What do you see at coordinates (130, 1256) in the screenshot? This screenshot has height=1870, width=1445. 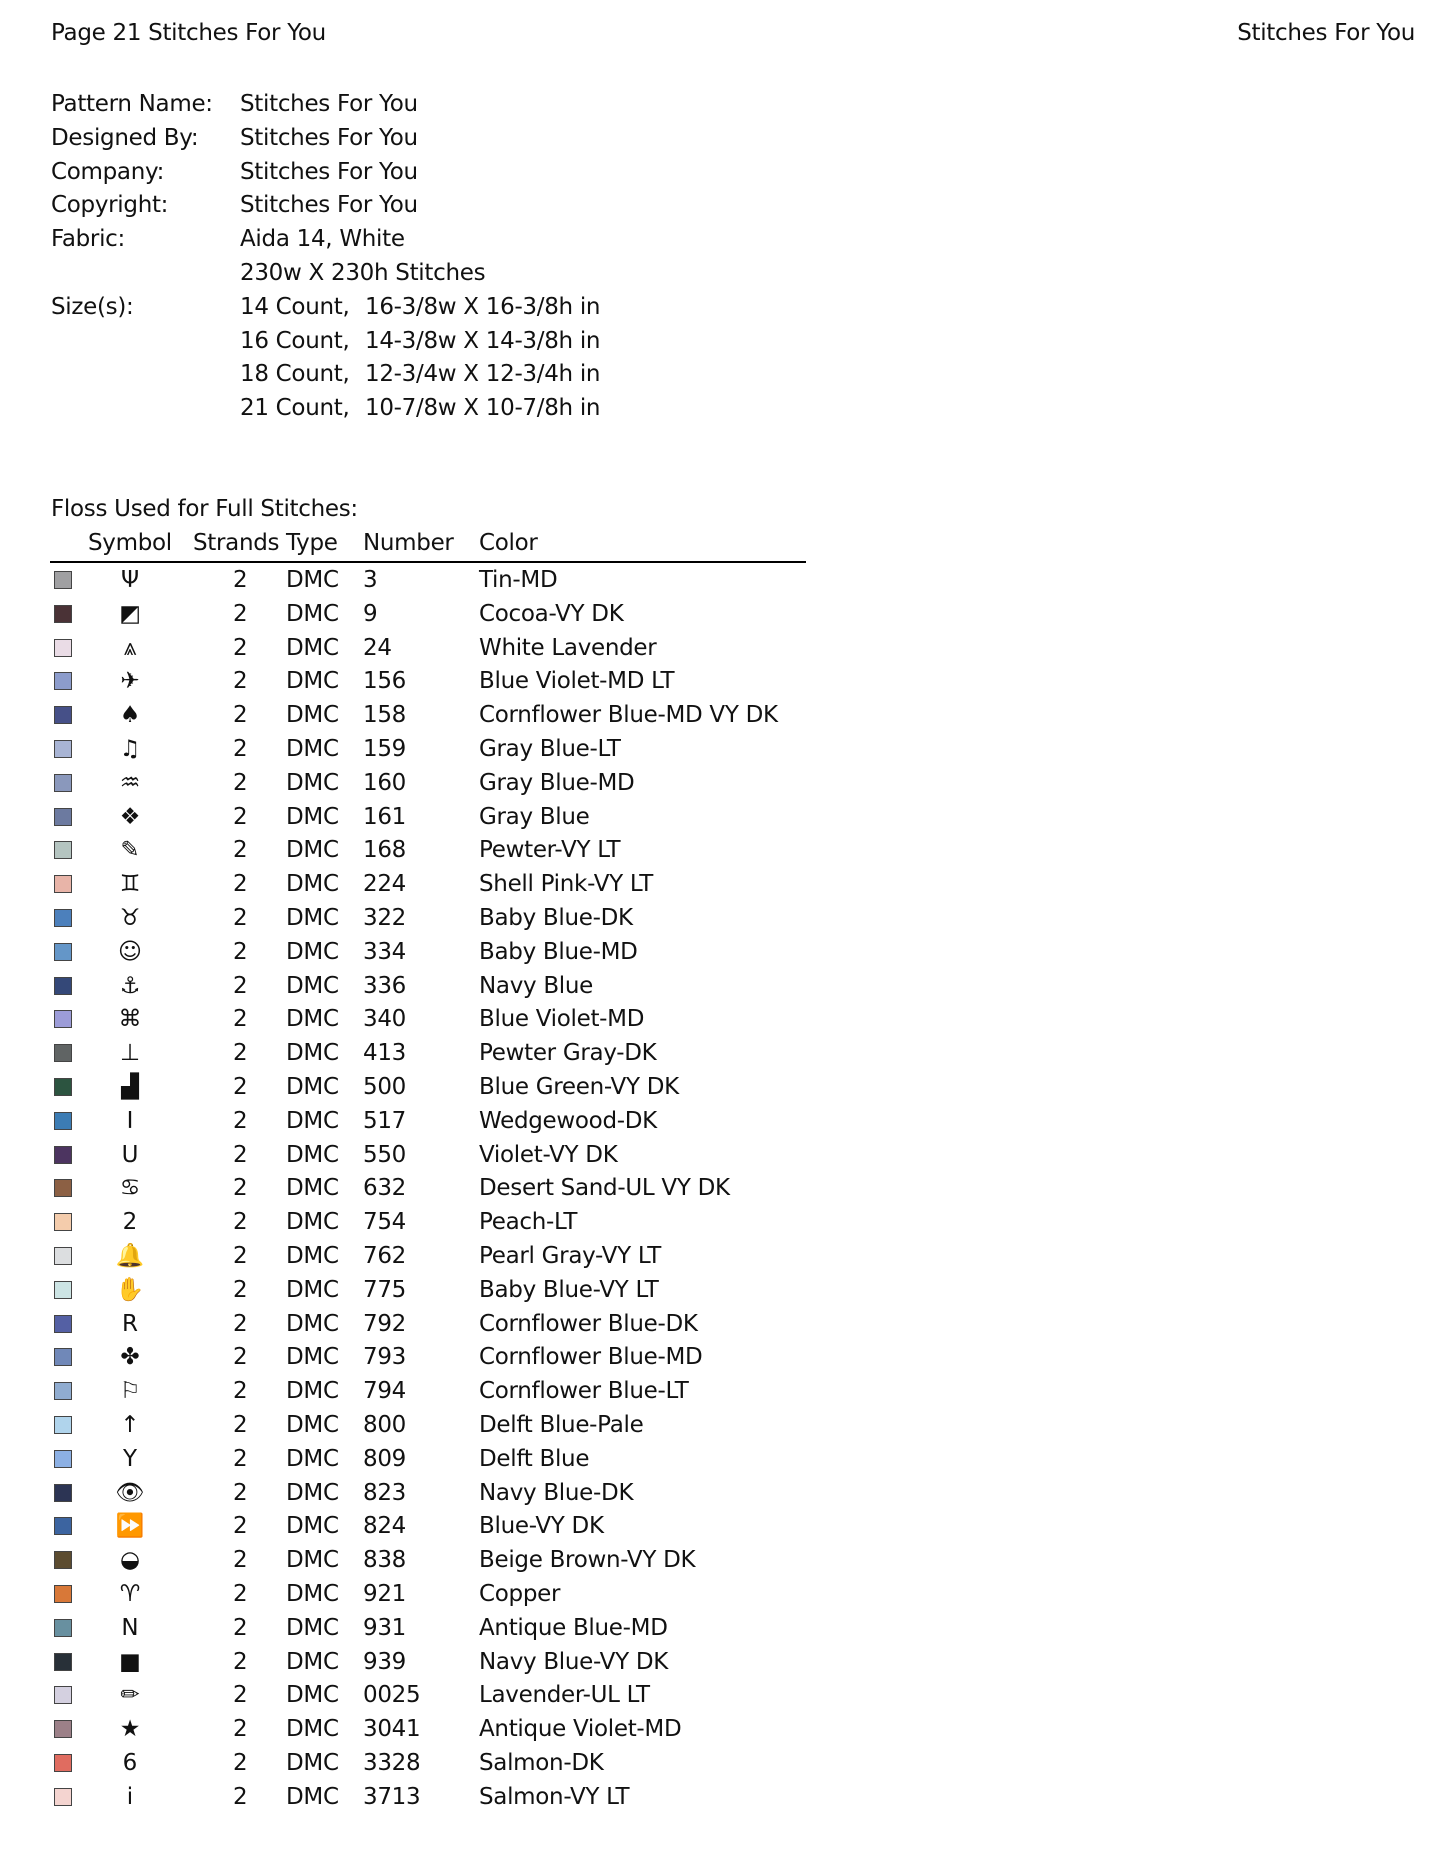 I see `stitch-symbol-icon: 🔔` at bounding box center [130, 1256].